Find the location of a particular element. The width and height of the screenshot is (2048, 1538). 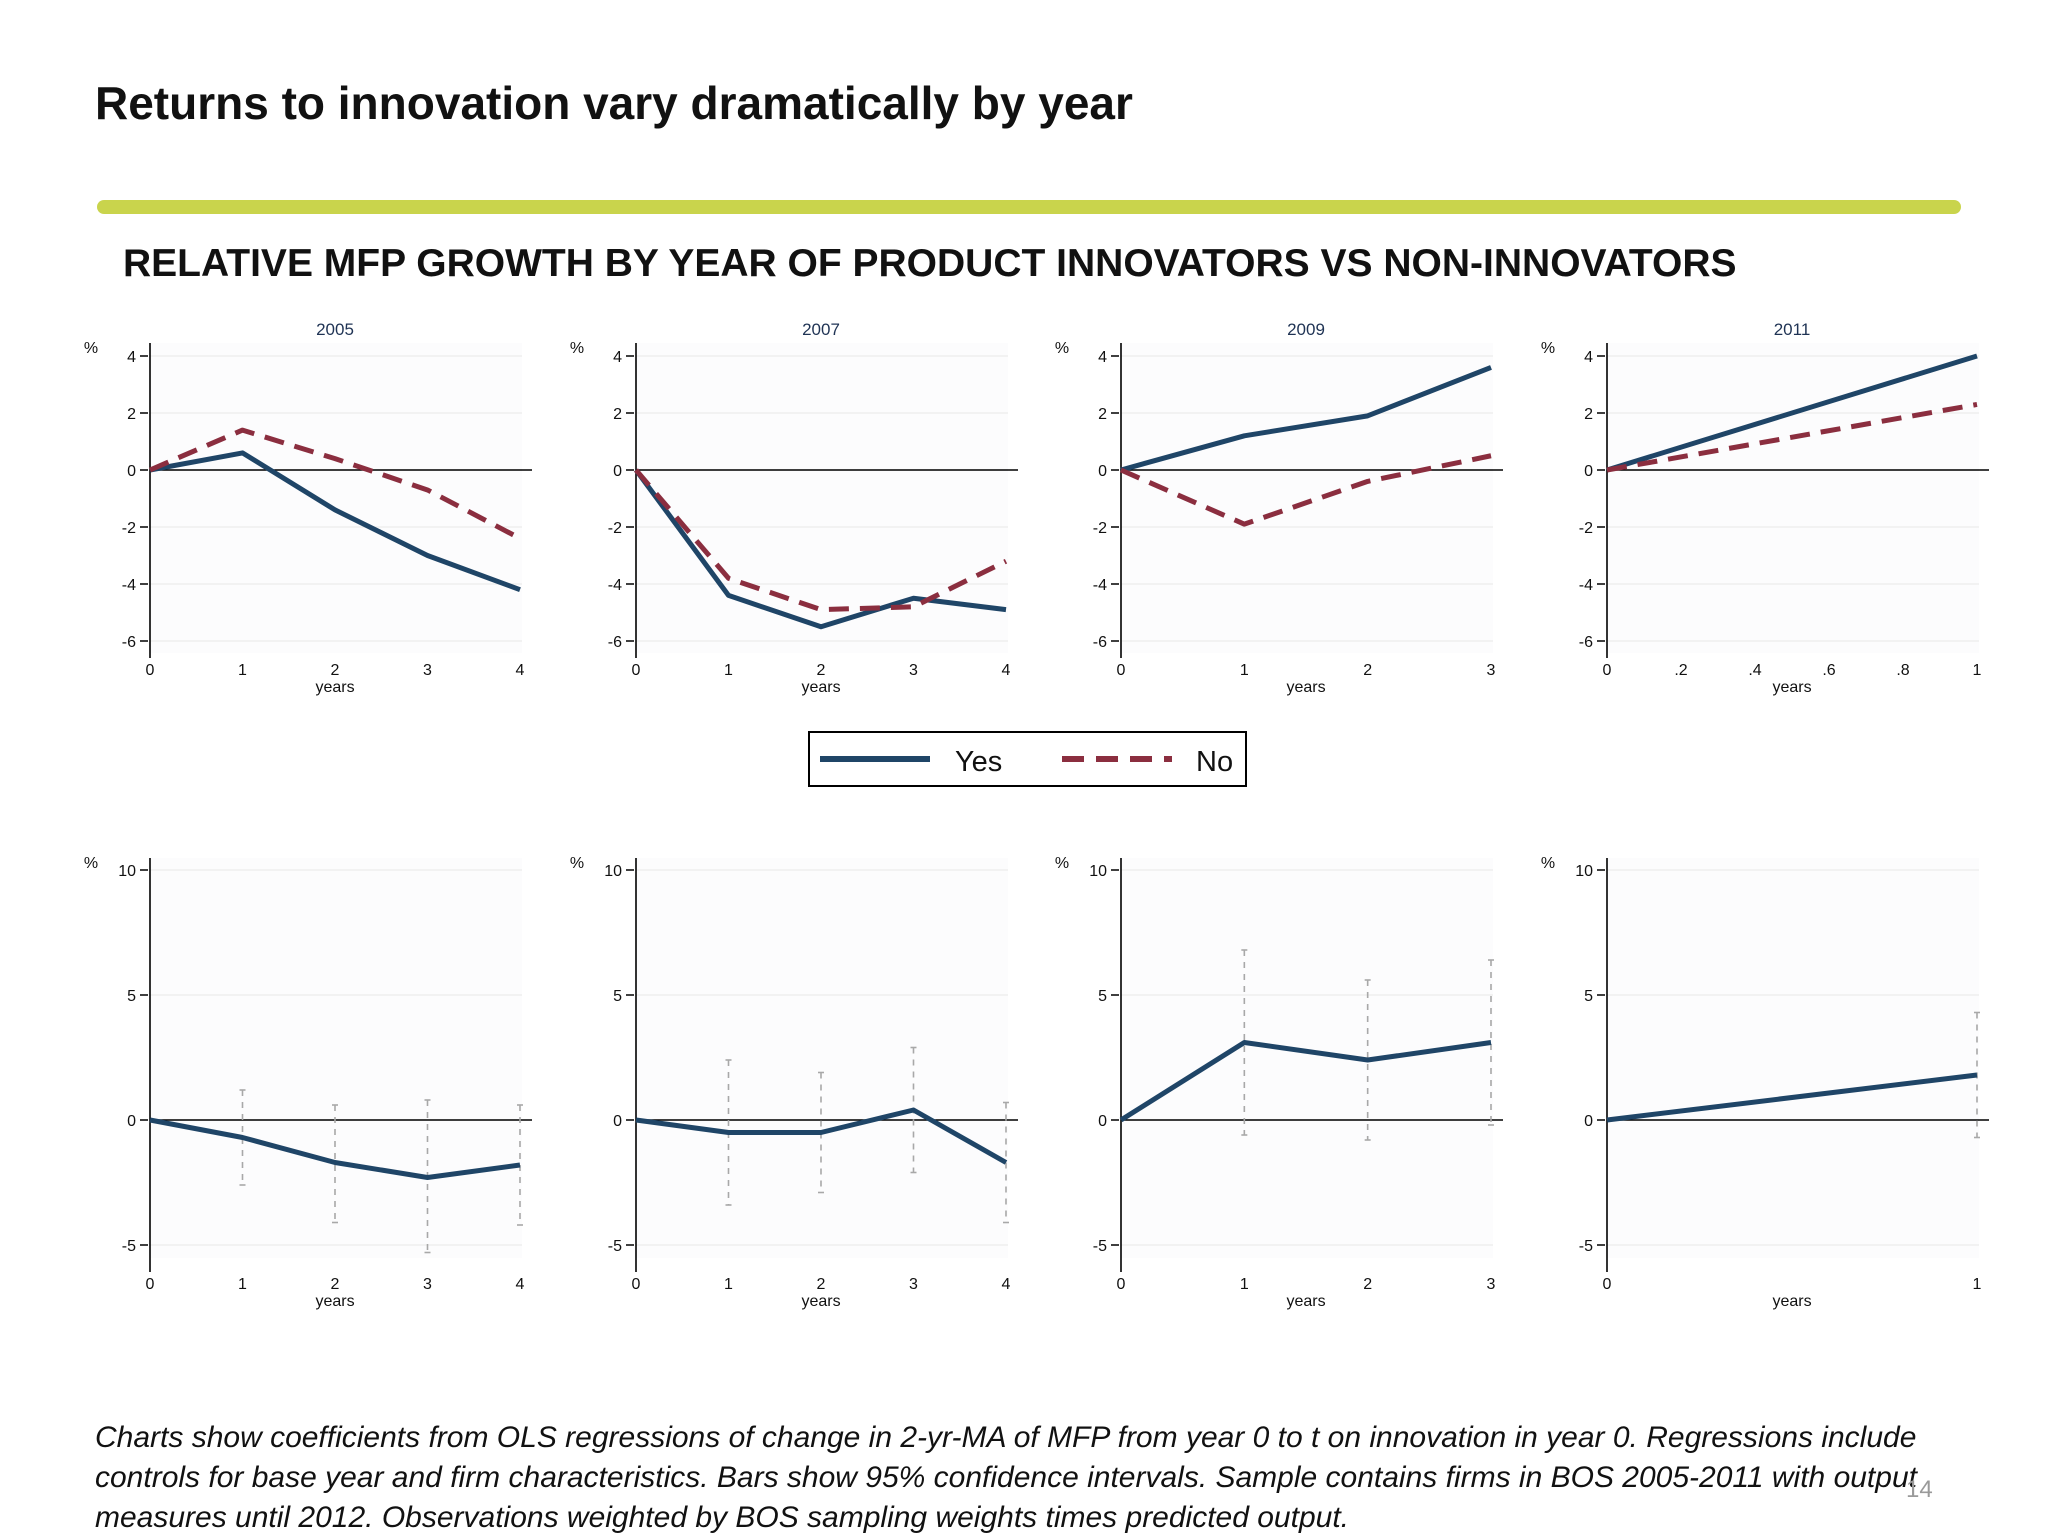

chart-panel-8: 10 5 0 -5% 0 1 years is located at coordinates (1765, 1082).